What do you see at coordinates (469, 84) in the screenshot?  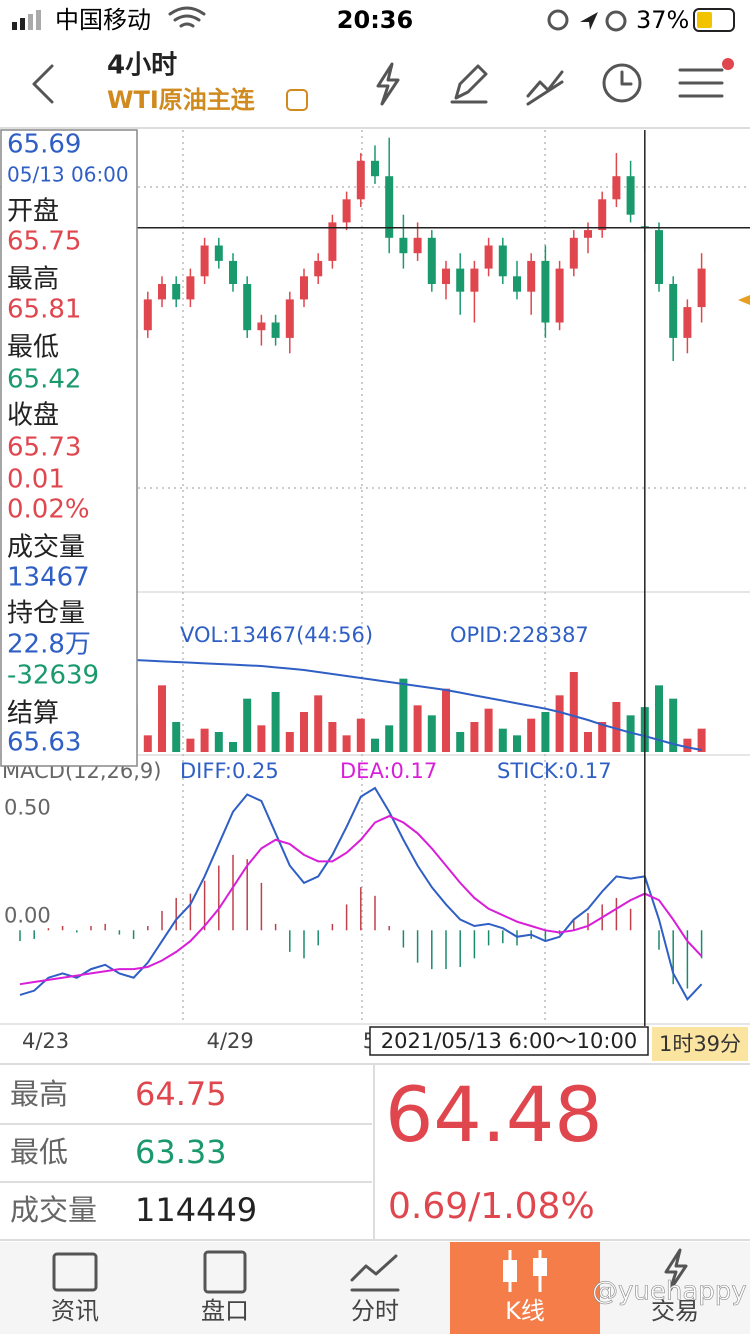 I see `draw-icon` at bounding box center [469, 84].